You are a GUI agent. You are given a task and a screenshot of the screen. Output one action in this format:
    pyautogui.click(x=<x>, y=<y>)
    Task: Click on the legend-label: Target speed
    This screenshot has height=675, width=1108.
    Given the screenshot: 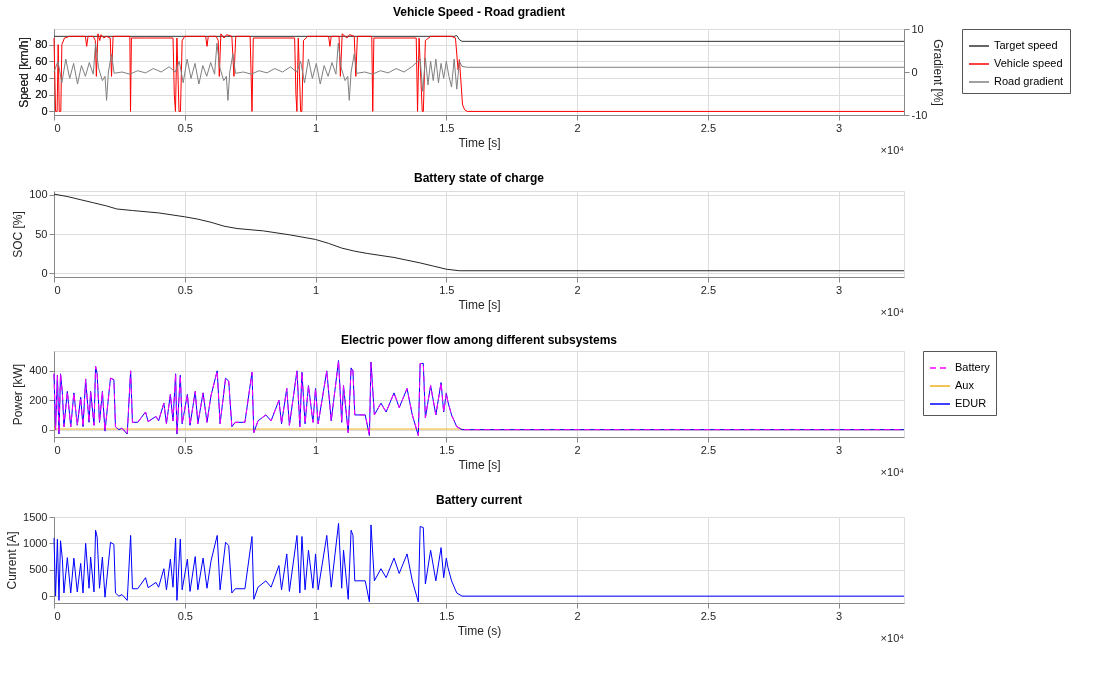 What is the action you would take?
    pyautogui.click(x=1026, y=45)
    